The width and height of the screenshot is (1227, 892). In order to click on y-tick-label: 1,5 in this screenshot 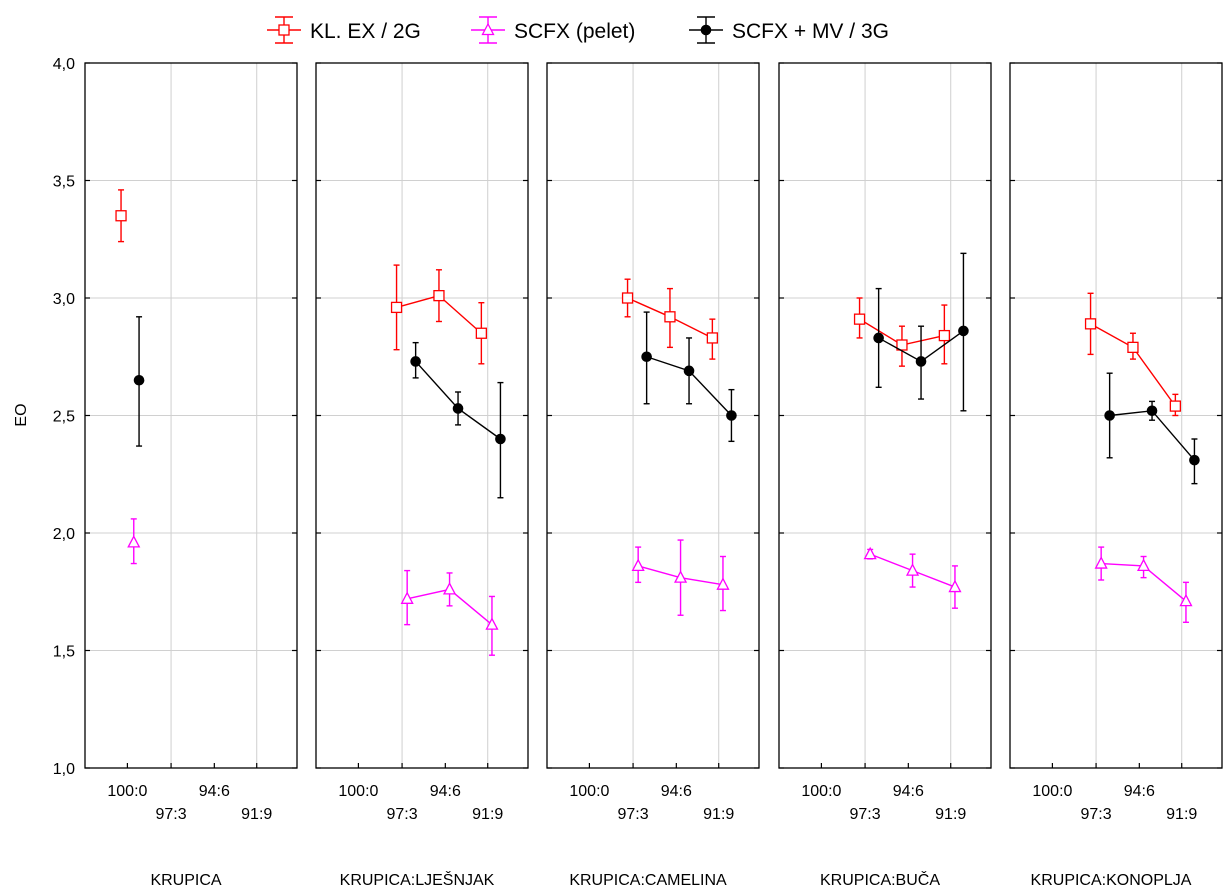, I will do `click(64, 652)`.